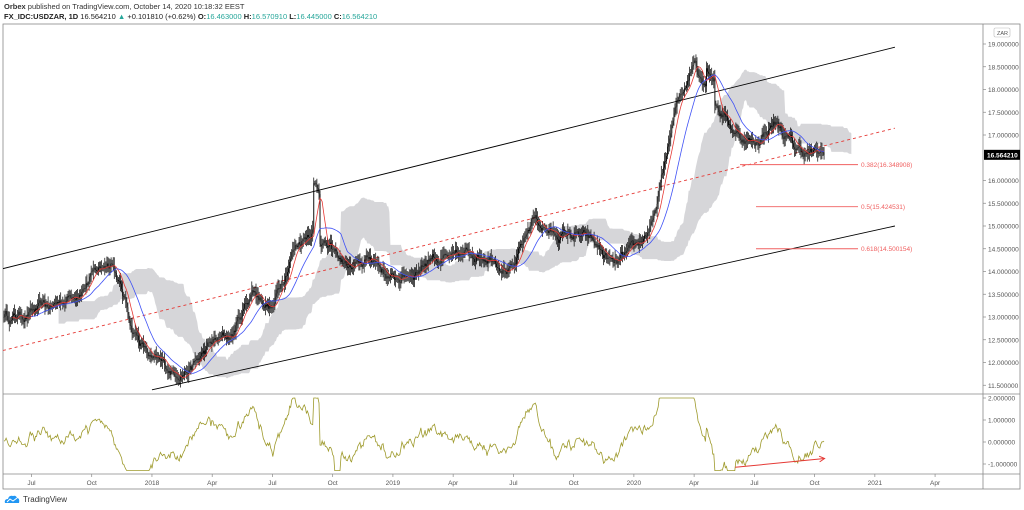 Image resolution: width=1024 pixels, height=510 pixels. What do you see at coordinates (822, 459) in the screenshot?
I see `arrow-head-icon` at bounding box center [822, 459].